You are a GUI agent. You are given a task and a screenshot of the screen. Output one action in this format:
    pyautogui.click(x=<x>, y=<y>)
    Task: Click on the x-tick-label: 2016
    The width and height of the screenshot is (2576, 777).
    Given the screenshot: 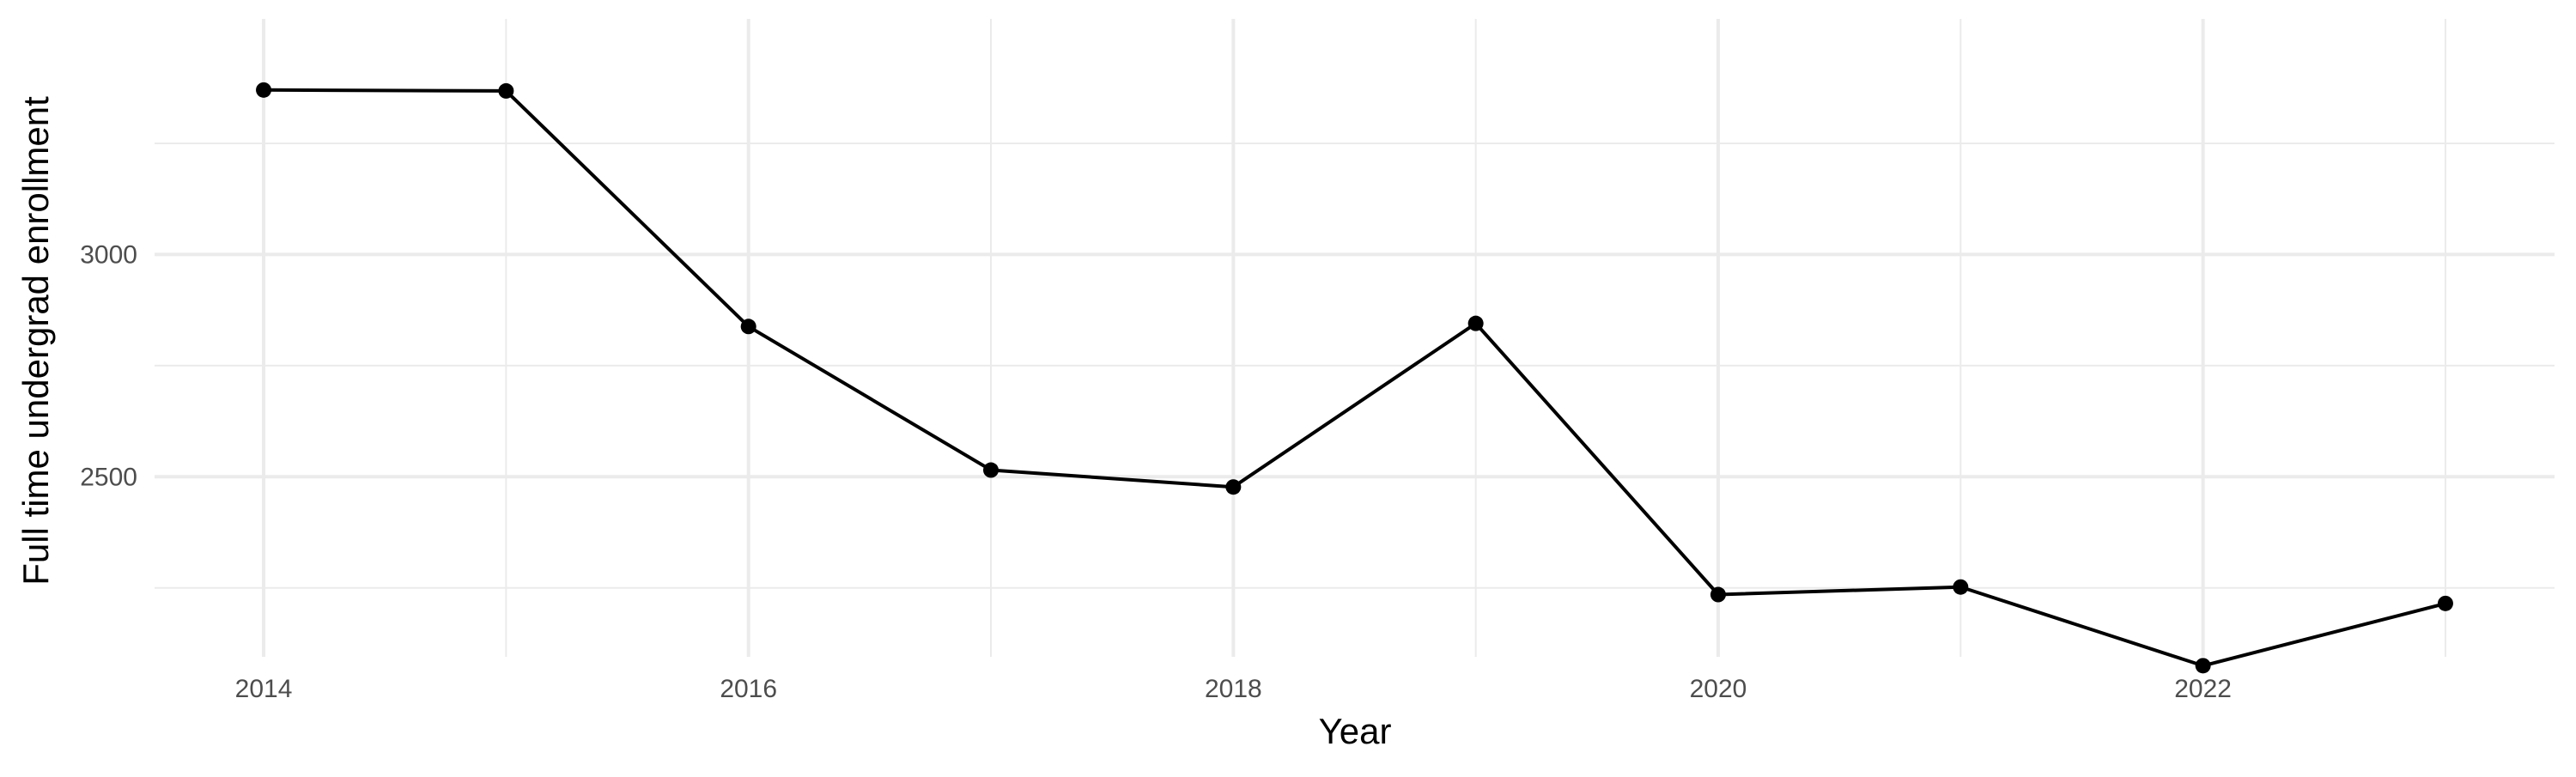 What is the action you would take?
    pyautogui.click(x=748, y=689)
    